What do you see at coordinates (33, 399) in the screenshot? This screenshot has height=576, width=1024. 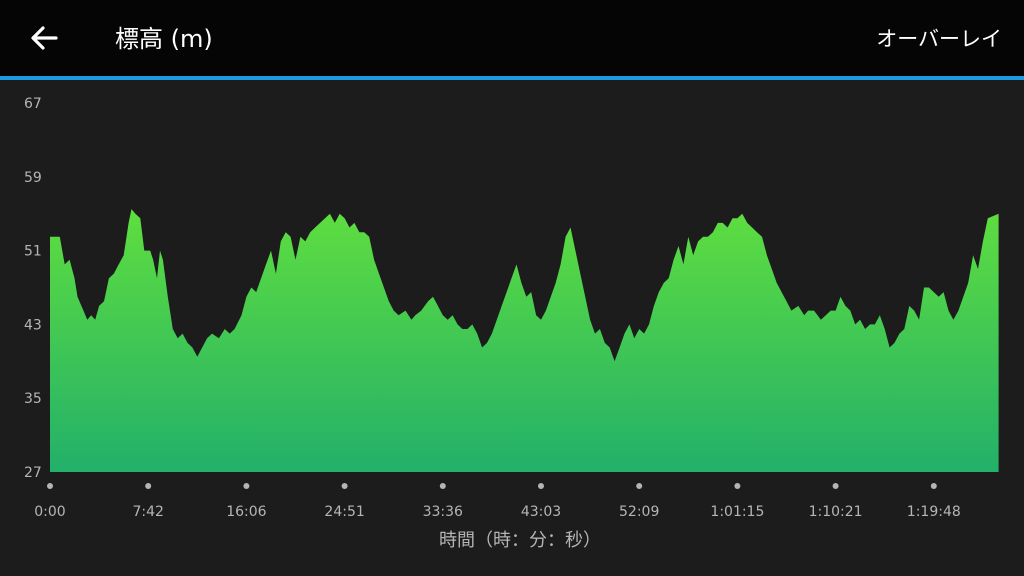 I see `y-tick-label: 35` at bounding box center [33, 399].